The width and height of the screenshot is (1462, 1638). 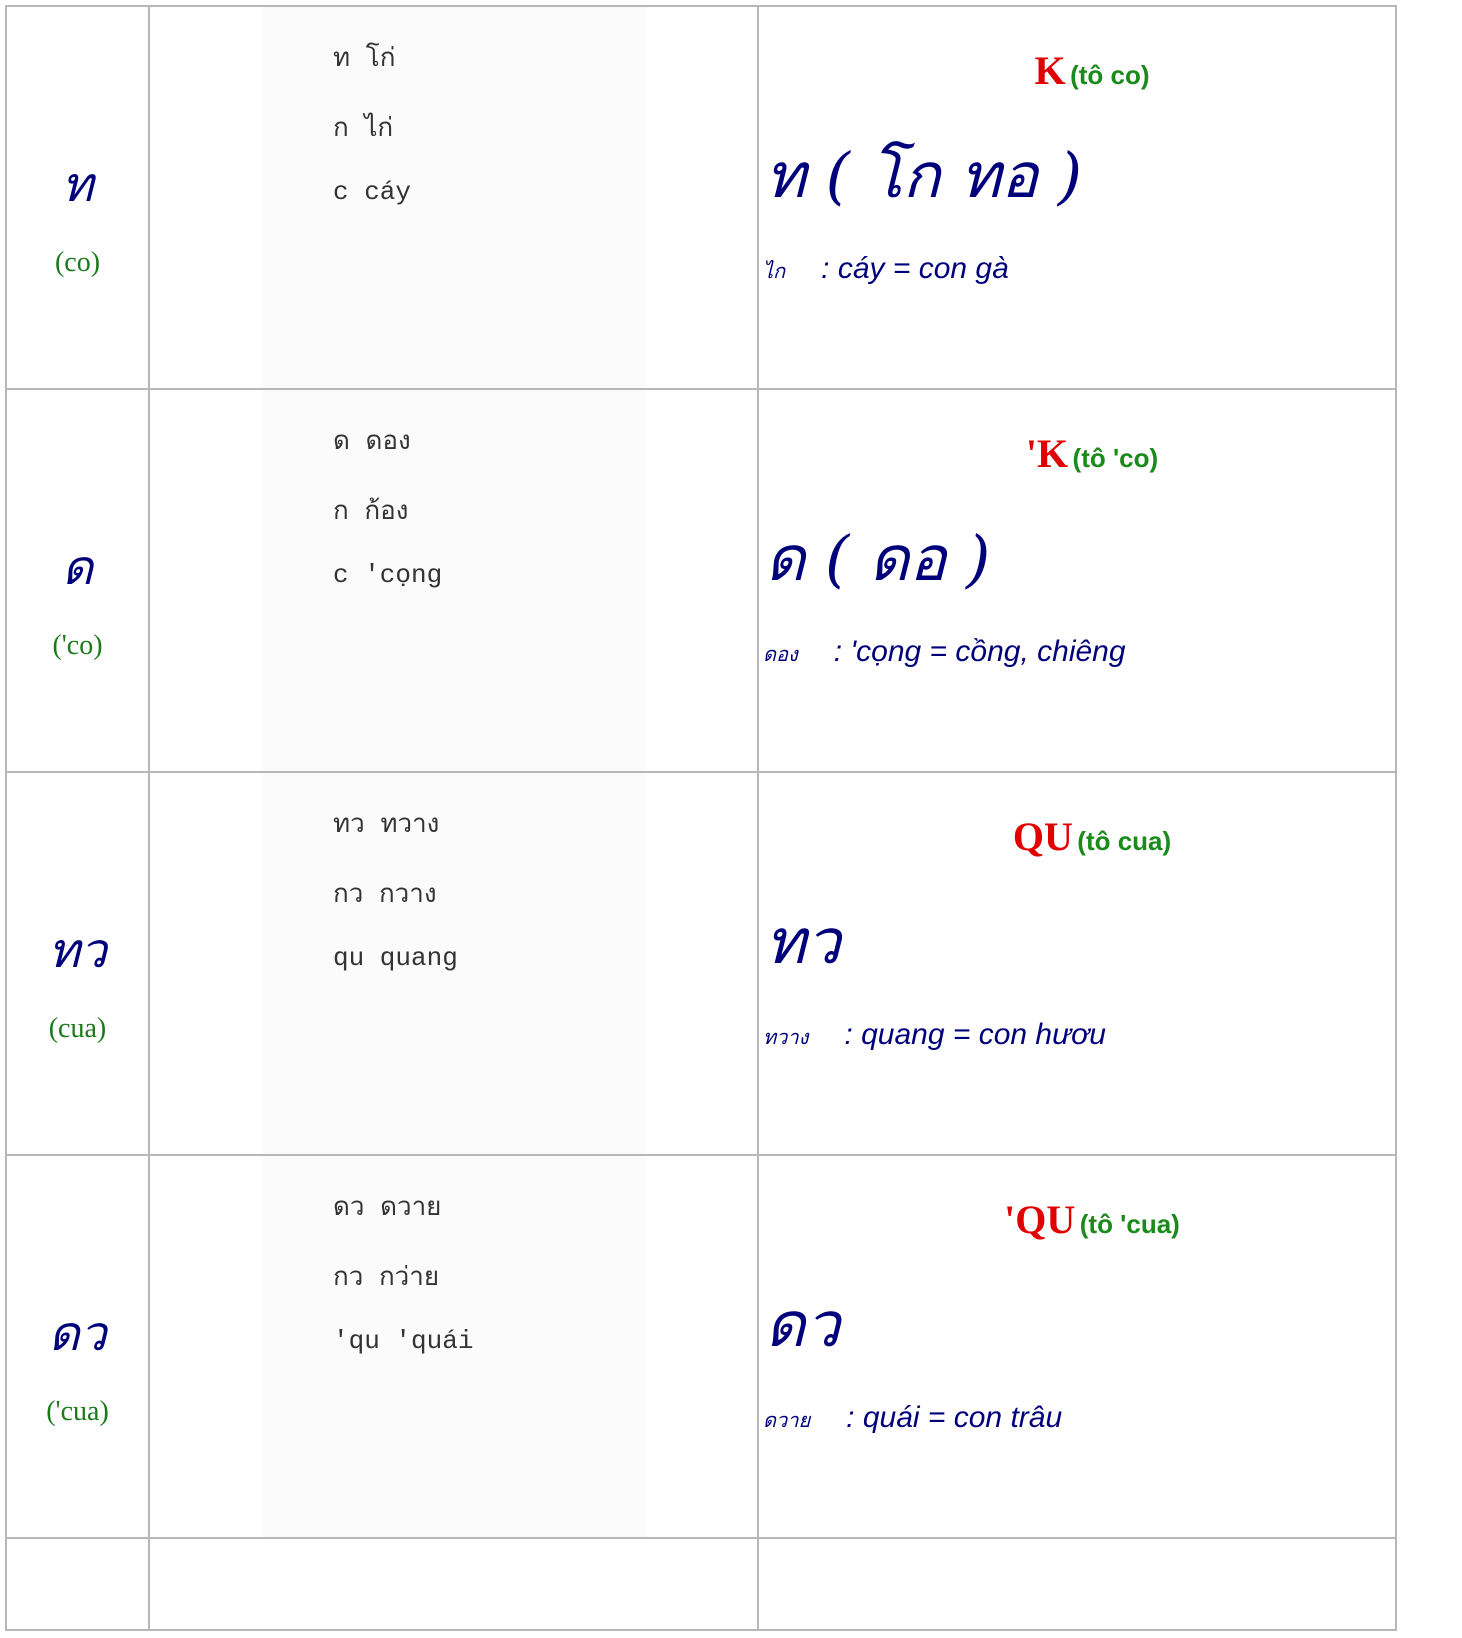 What do you see at coordinates (915, 268) in the screenshot?
I see `example-word: : cáy = con gà` at bounding box center [915, 268].